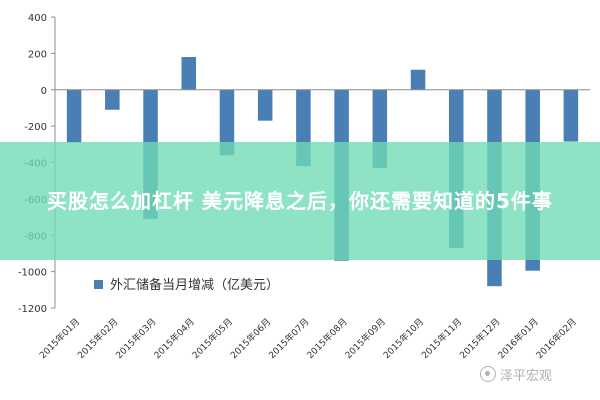  Describe the element at coordinates (44, 91) in the screenshot. I see `y-tick-label: 0` at that location.